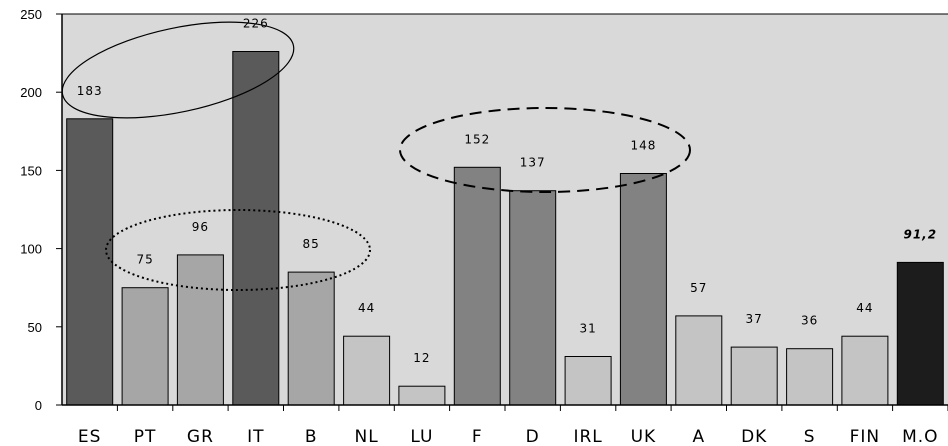 The image size is (948, 446). What do you see at coordinates (587, 329) in the screenshot?
I see `data-label-irl: 31` at bounding box center [587, 329].